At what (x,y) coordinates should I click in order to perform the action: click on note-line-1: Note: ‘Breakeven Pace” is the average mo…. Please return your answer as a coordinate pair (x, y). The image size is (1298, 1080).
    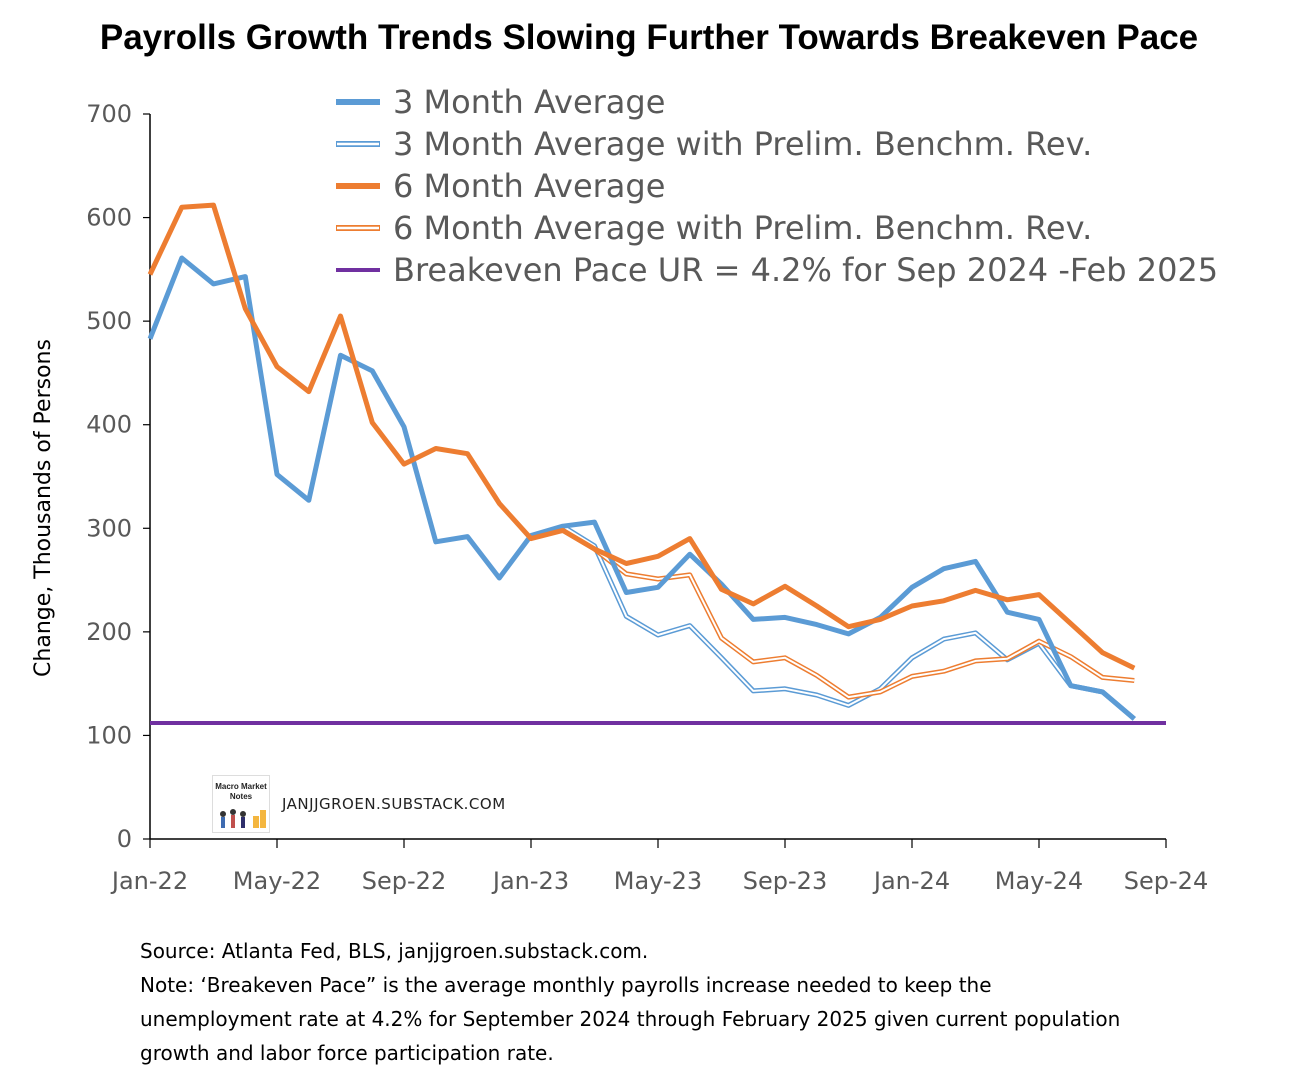
    Looking at the image, I should click on (566, 985).